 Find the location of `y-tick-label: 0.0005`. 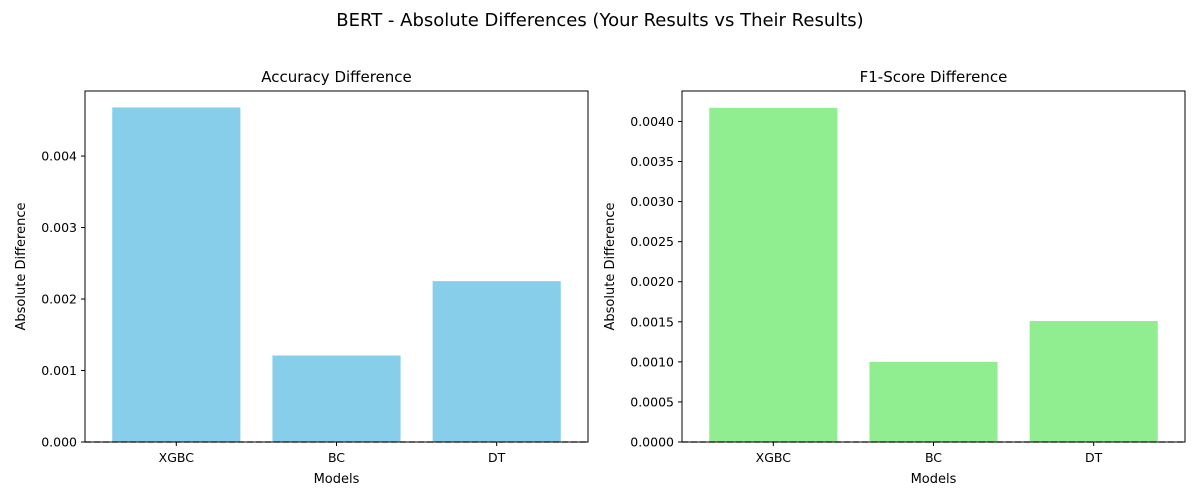

y-tick-label: 0.0005 is located at coordinates (652, 401).